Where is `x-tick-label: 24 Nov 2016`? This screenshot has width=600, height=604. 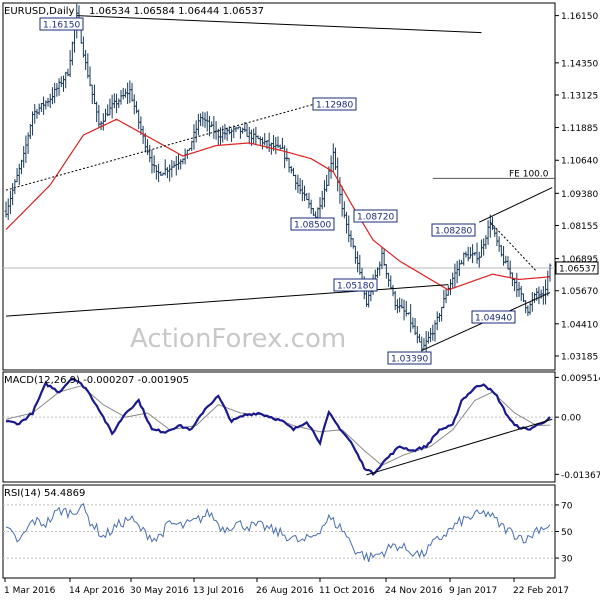 x-tick-label: 24 Nov 2016 is located at coordinates (414, 591).